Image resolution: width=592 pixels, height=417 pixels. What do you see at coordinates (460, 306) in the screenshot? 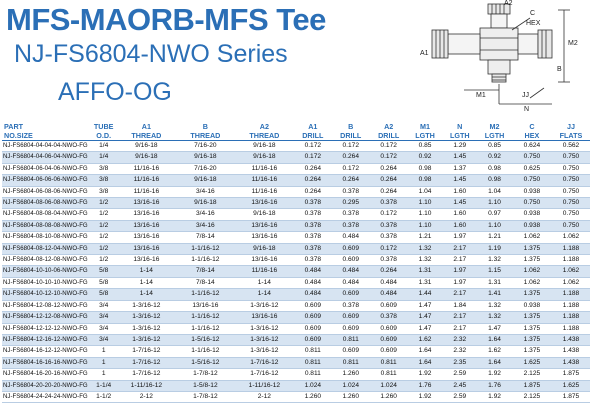
I see `table-cell: 1.84` at bounding box center [460, 306].